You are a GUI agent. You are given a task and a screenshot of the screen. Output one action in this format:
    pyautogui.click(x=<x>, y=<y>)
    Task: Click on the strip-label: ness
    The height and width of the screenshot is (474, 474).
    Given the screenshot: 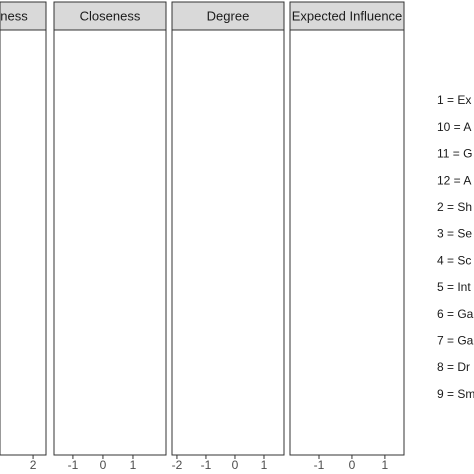 What is the action you would take?
    pyautogui.click(x=14, y=15)
    